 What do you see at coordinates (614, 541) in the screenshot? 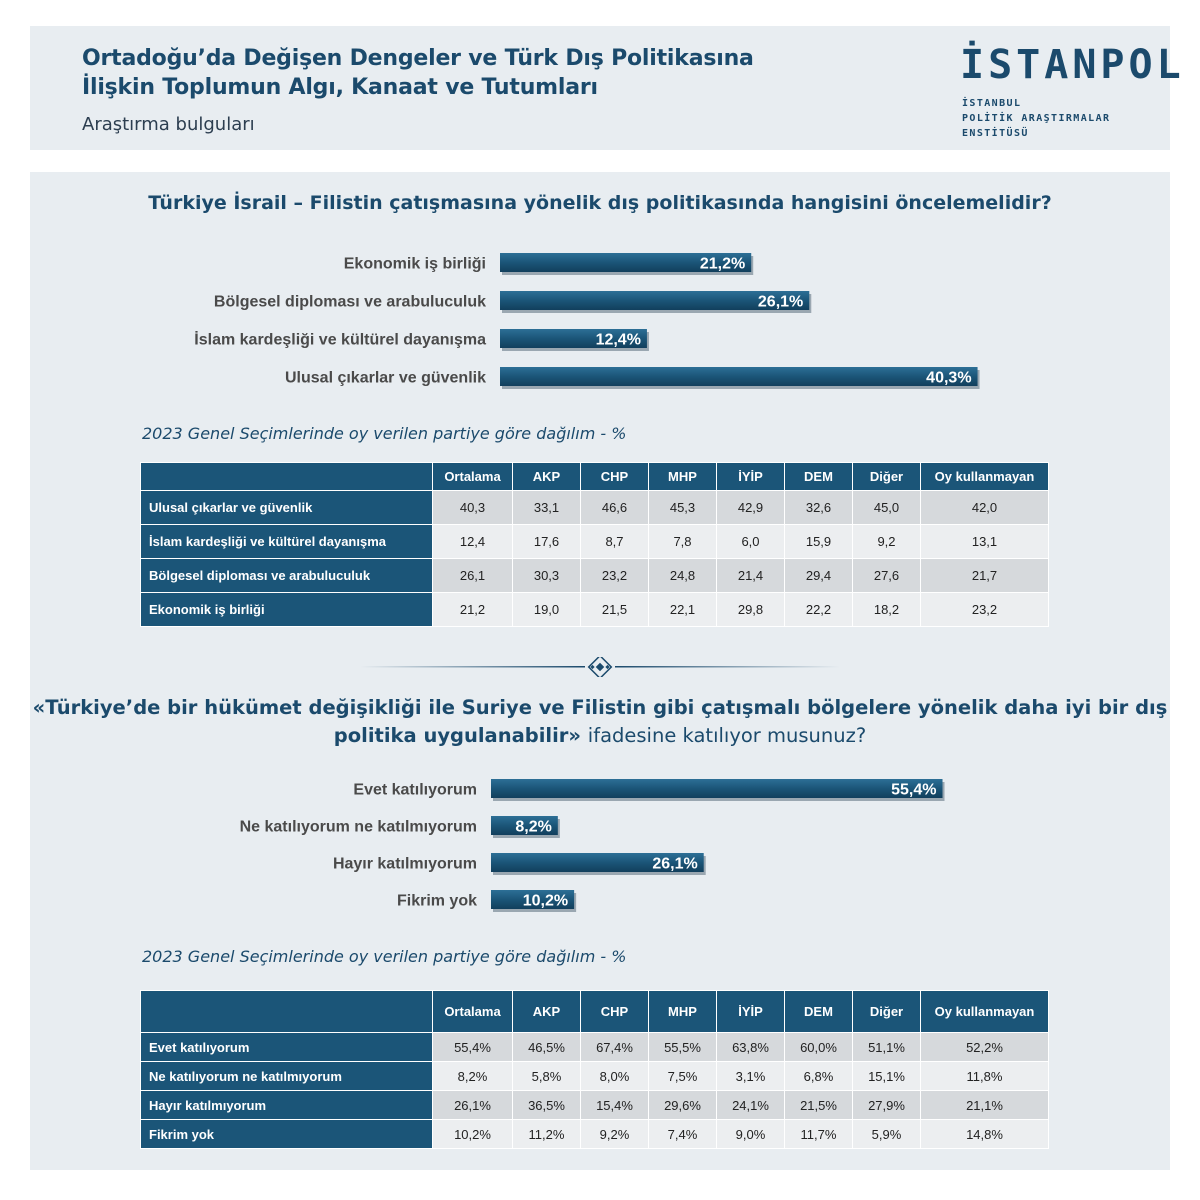
I see `table-cell: 8,7` at bounding box center [614, 541].